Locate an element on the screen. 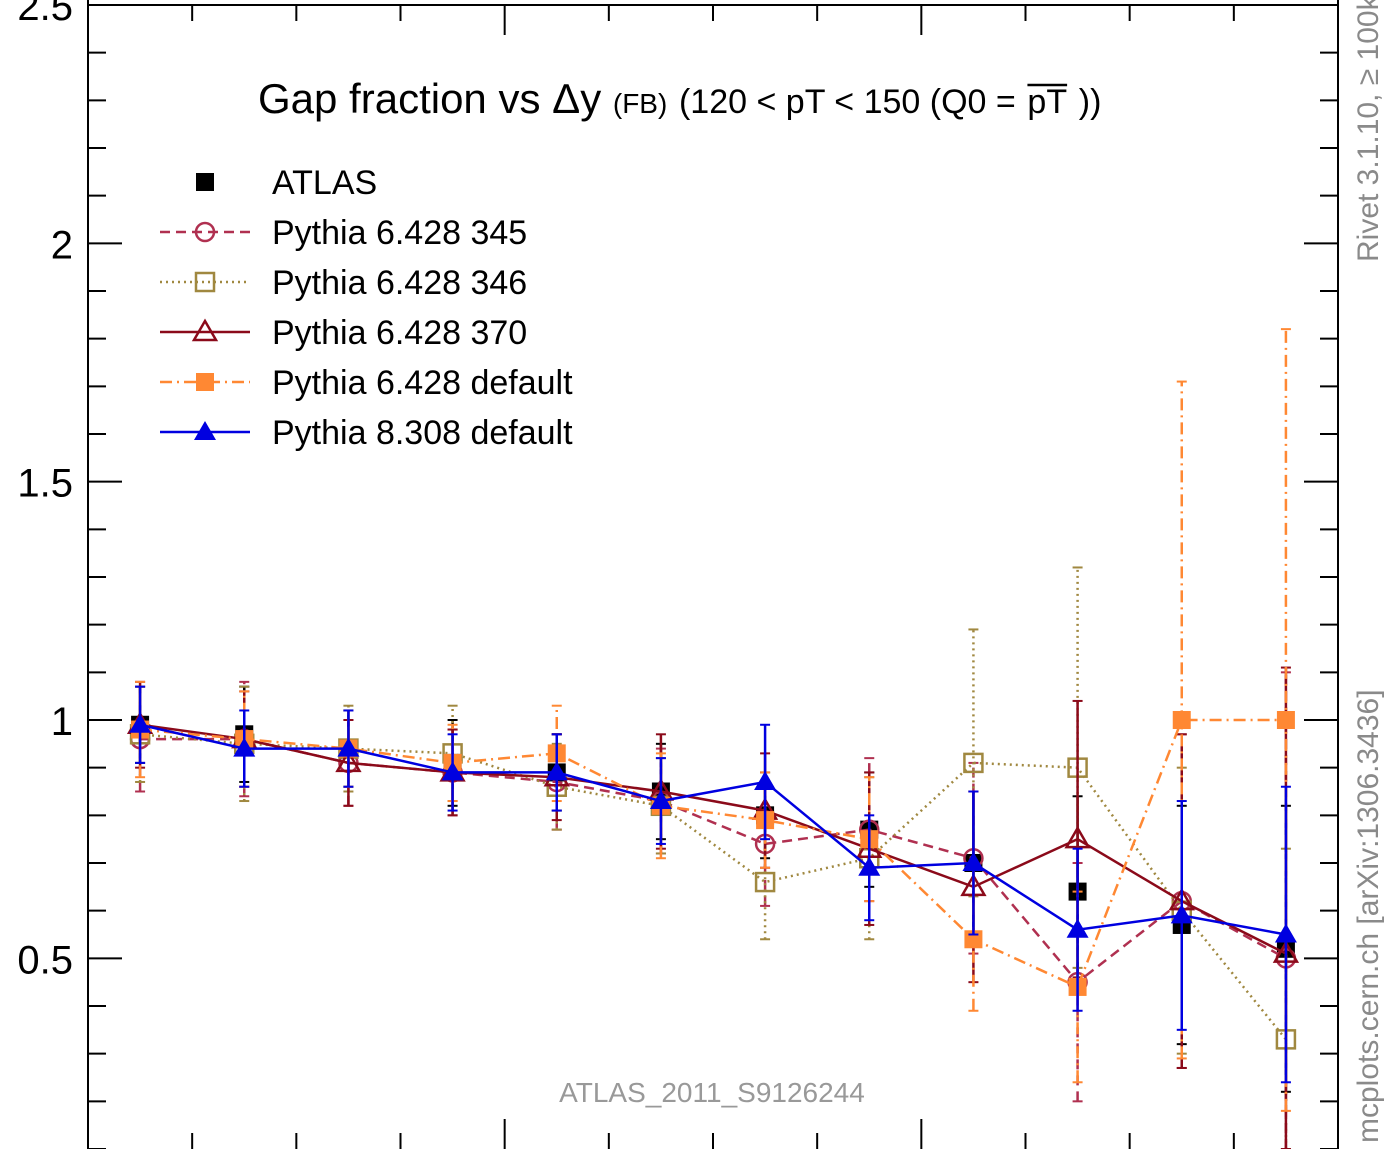 This screenshot has height=1149, width=1385. legend-label: Pythia 6.428 345 is located at coordinates (399, 233).